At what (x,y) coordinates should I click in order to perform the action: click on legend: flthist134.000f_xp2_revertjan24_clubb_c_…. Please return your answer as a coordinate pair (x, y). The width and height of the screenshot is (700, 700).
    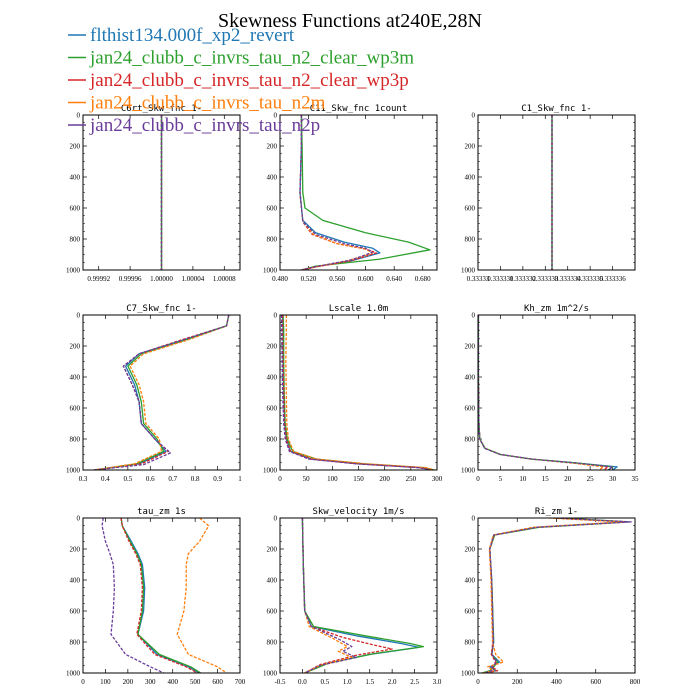
    Looking at the image, I should click on (241, 80).